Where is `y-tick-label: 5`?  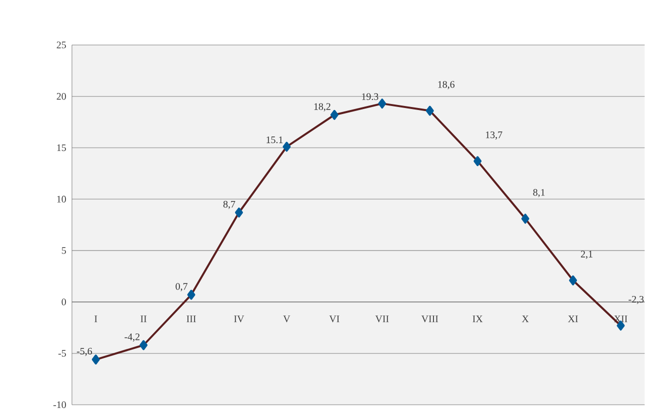 y-tick-label: 5 is located at coordinates (64, 250).